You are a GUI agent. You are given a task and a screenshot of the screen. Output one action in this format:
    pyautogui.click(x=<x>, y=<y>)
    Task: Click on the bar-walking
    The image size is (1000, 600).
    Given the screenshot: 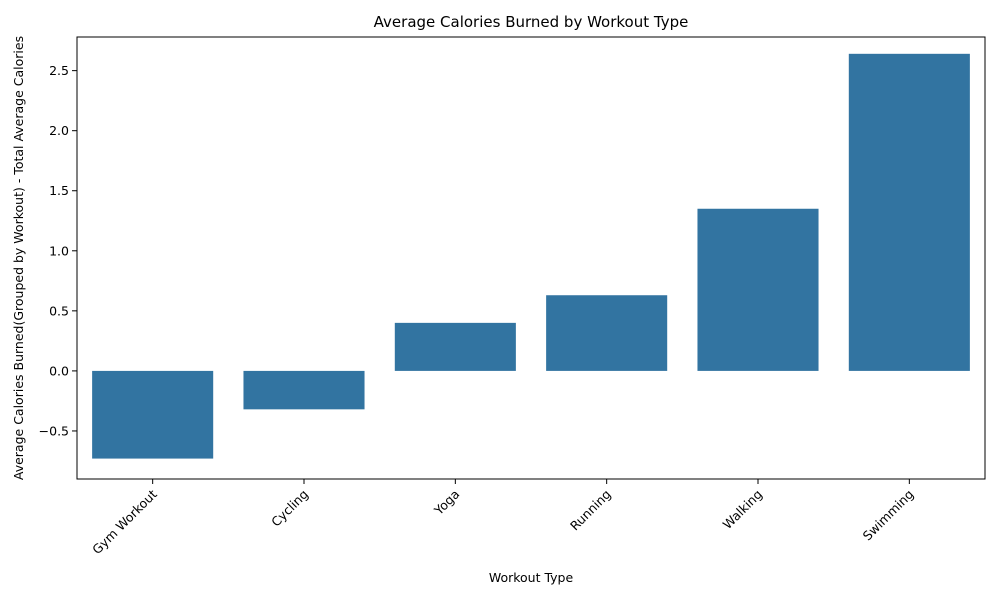 What is the action you would take?
    pyautogui.click(x=758, y=289)
    